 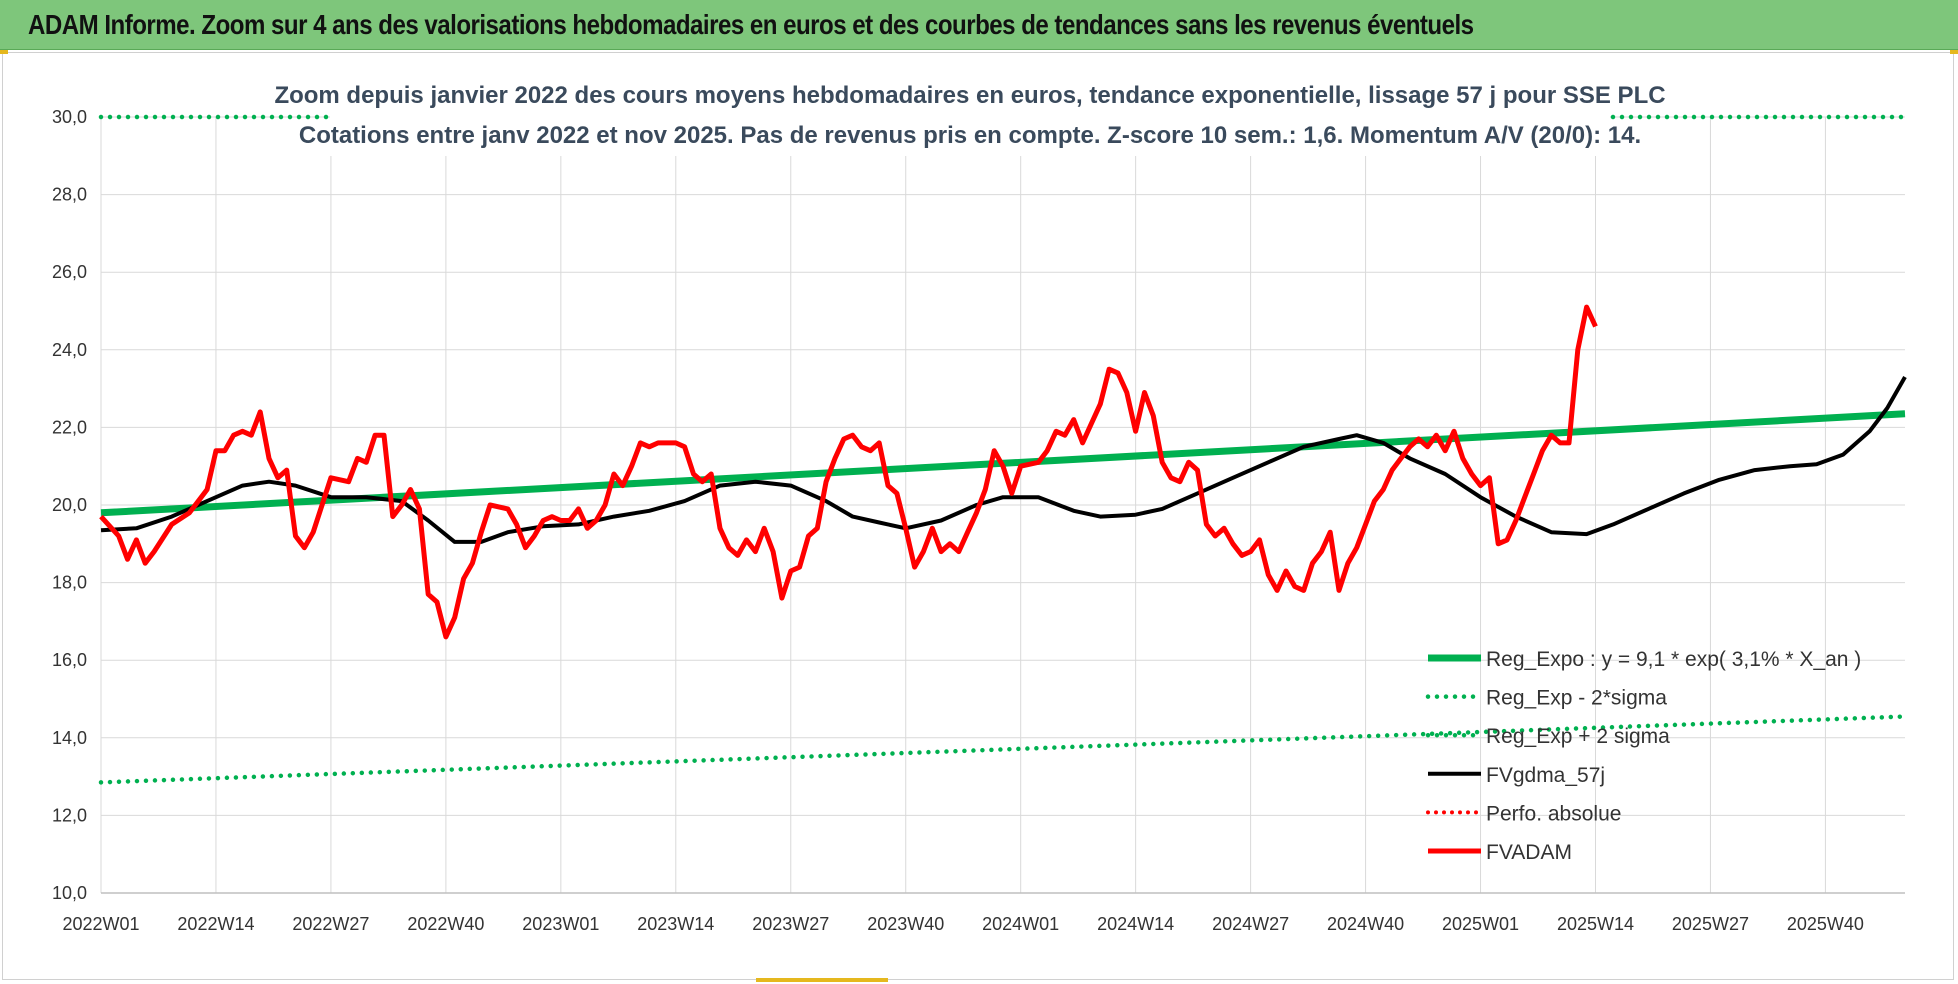 I want to click on y-tick-label: 20,0, so click(x=69, y=505).